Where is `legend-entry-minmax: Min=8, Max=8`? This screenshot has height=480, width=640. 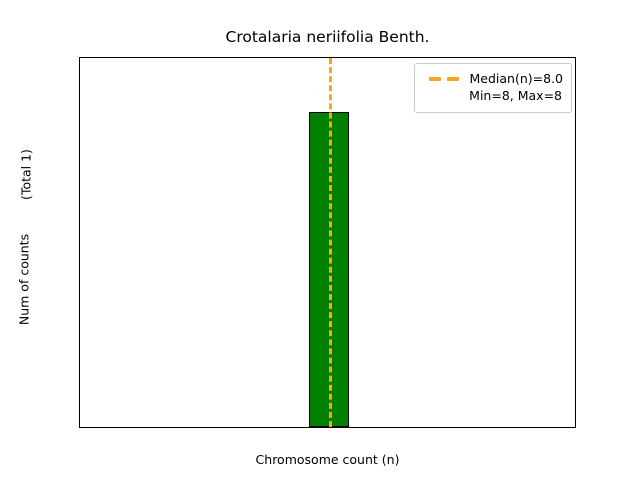
legend-entry-minmax: Min=8, Max=8 is located at coordinates (493, 96).